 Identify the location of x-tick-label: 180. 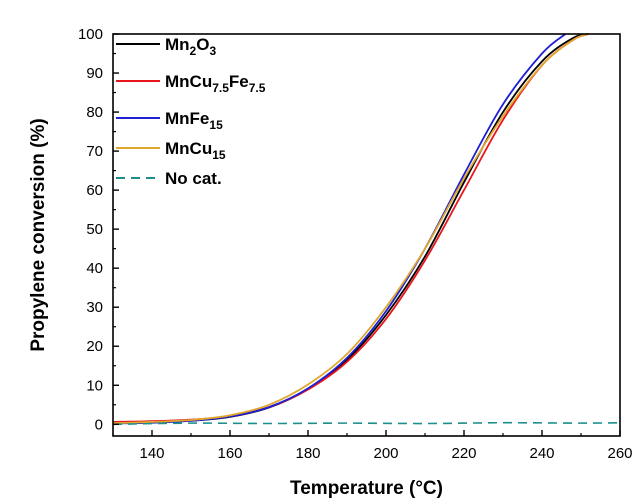
(307, 453).